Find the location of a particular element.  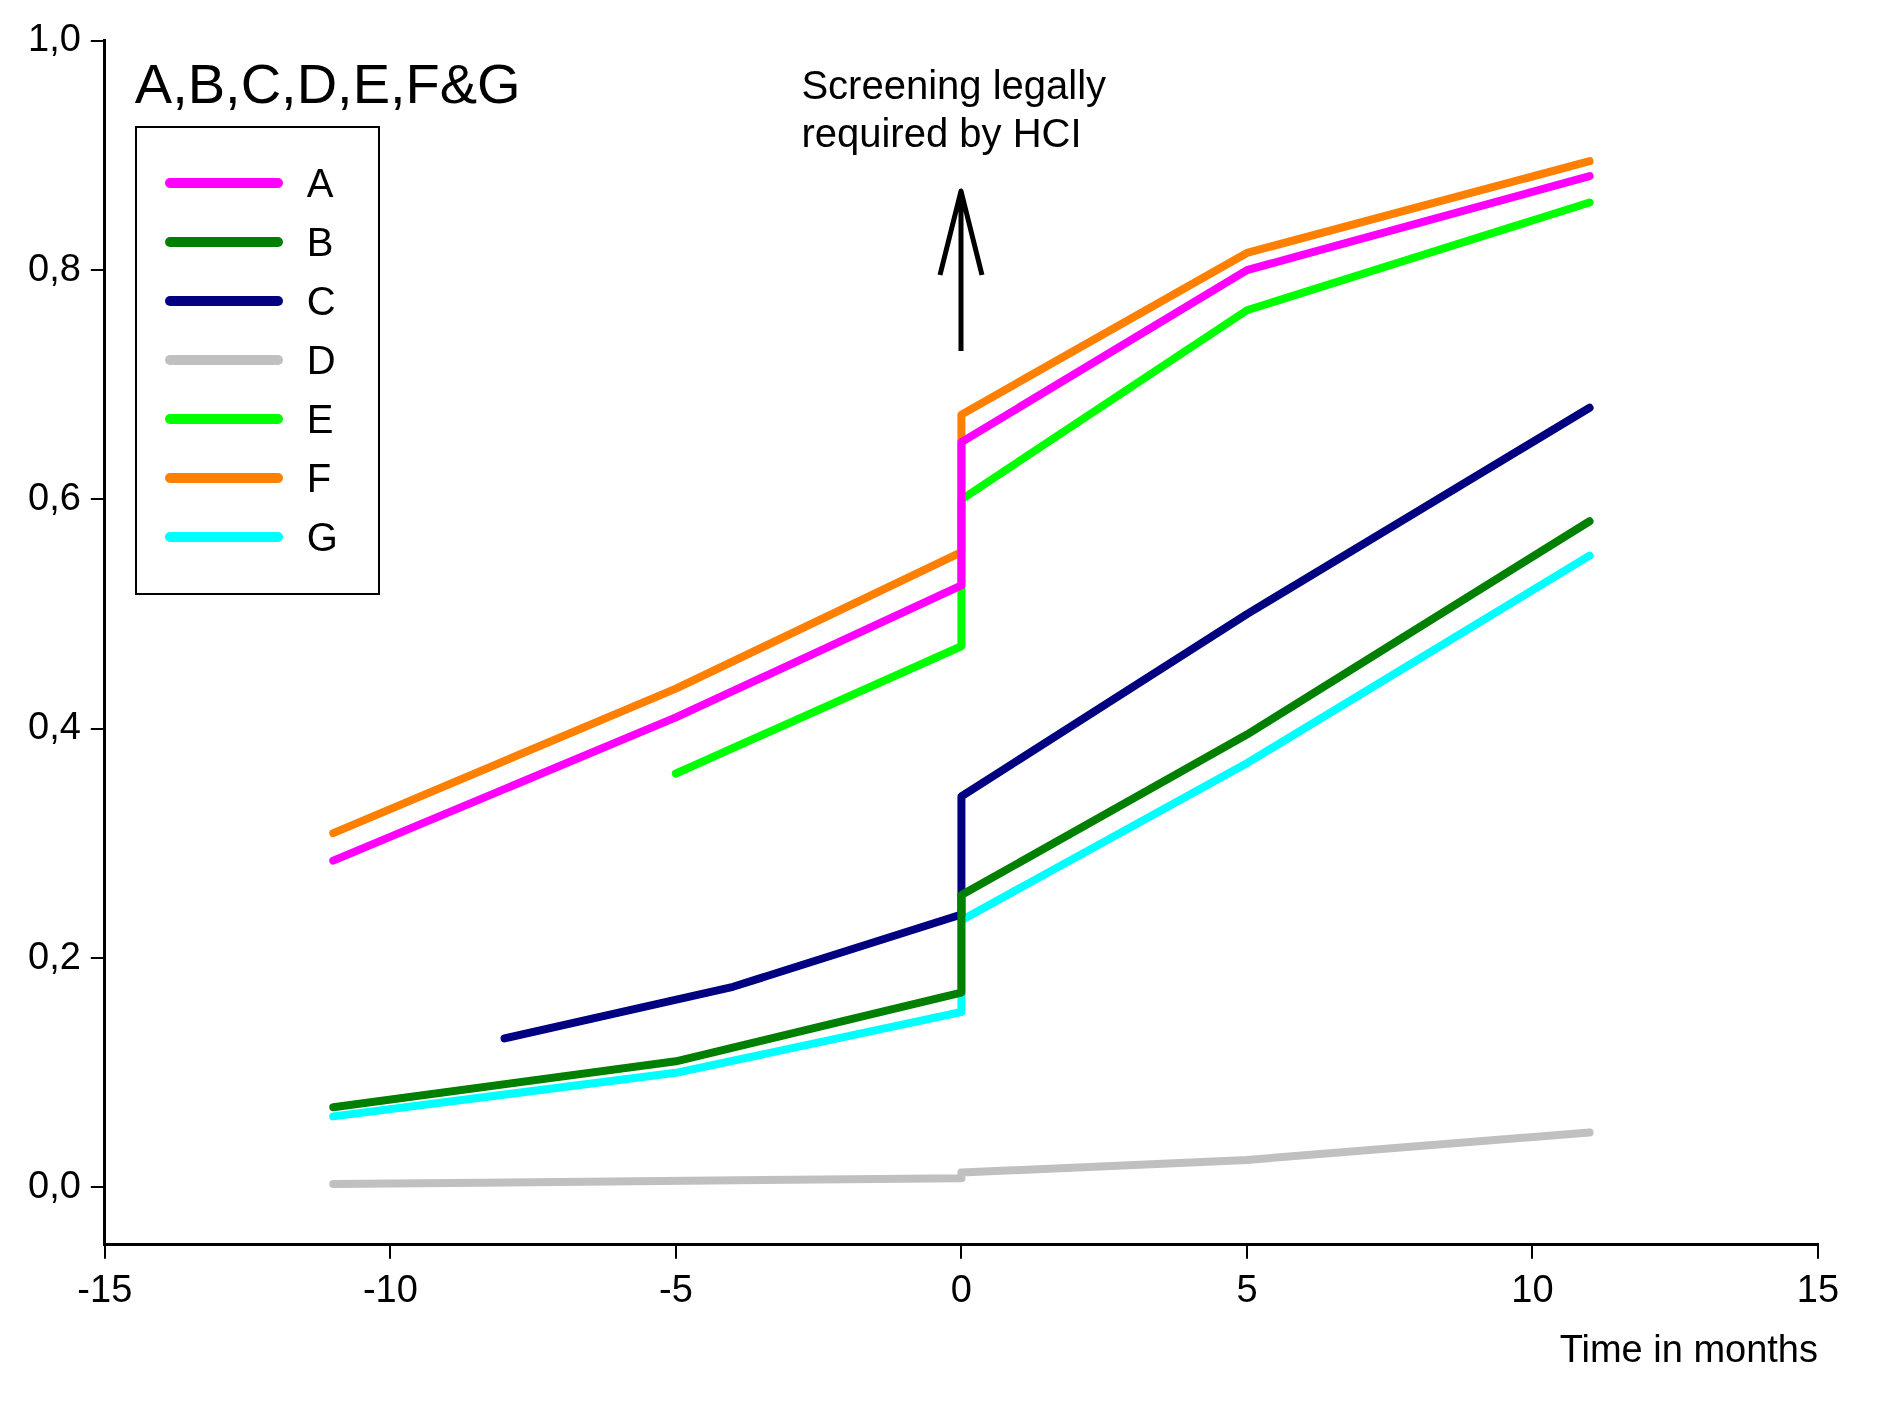

y-tick-label: 0,0 is located at coordinates (54, 1184).